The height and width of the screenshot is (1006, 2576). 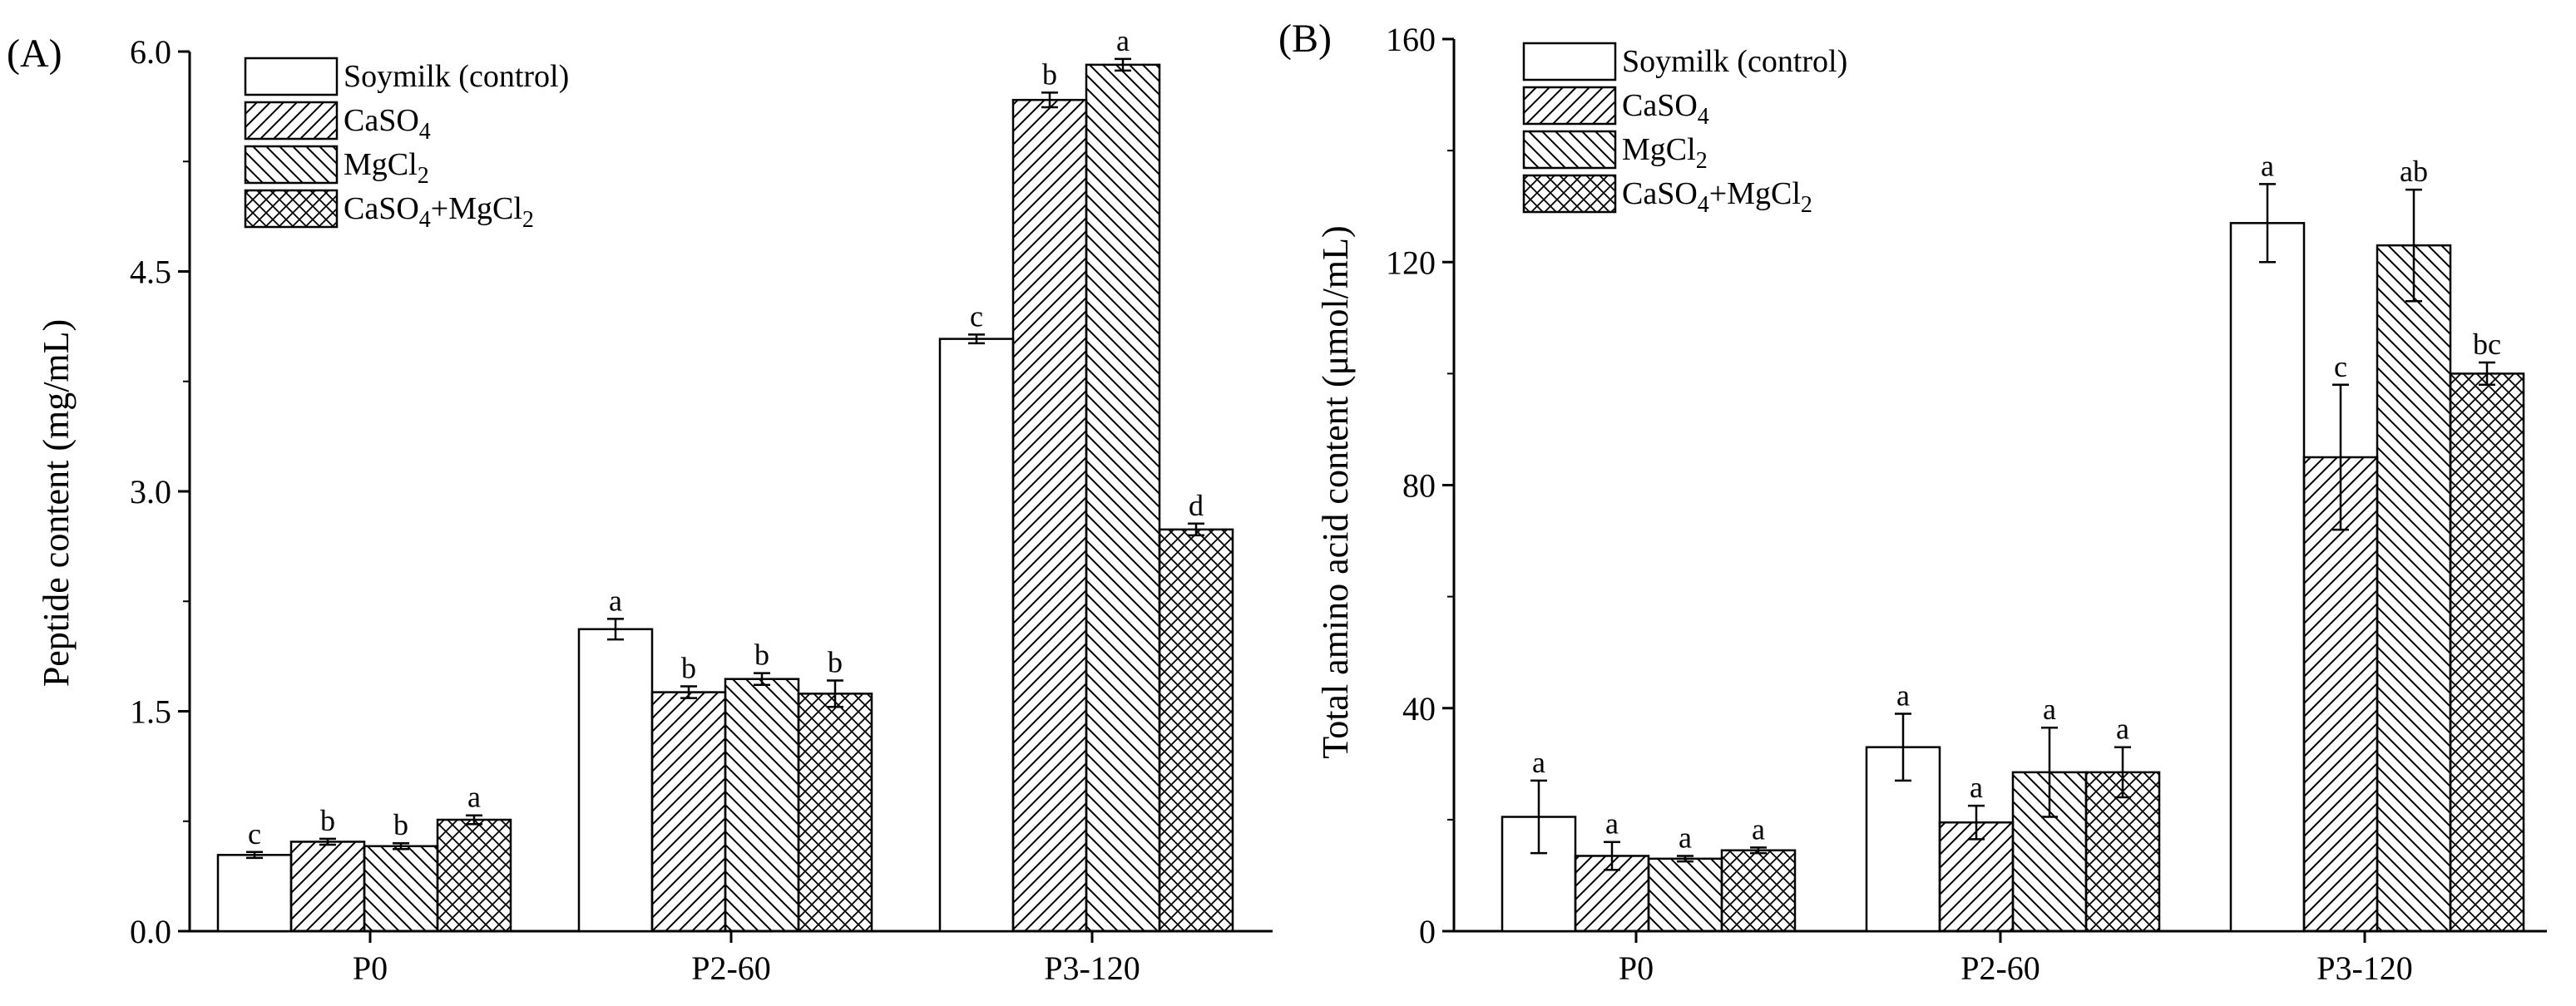 What do you see at coordinates (56, 503) in the screenshot?
I see `y-axis-label-a: Peptide content (mg/mL)` at bounding box center [56, 503].